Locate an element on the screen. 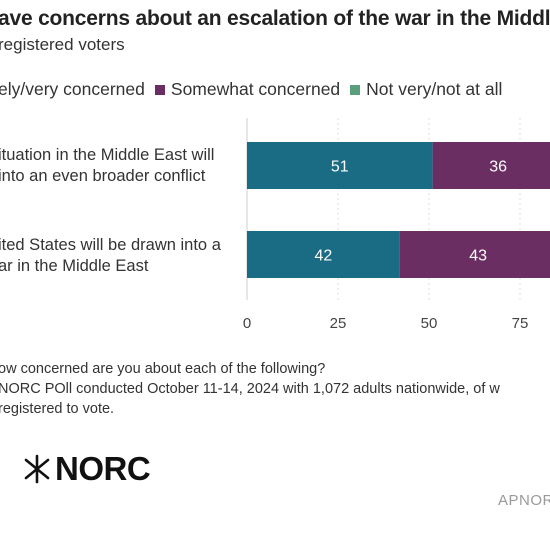 The width and height of the screenshot is (550, 550). legend-label-very-concerned: ely/very concerned is located at coordinates (72, 89).